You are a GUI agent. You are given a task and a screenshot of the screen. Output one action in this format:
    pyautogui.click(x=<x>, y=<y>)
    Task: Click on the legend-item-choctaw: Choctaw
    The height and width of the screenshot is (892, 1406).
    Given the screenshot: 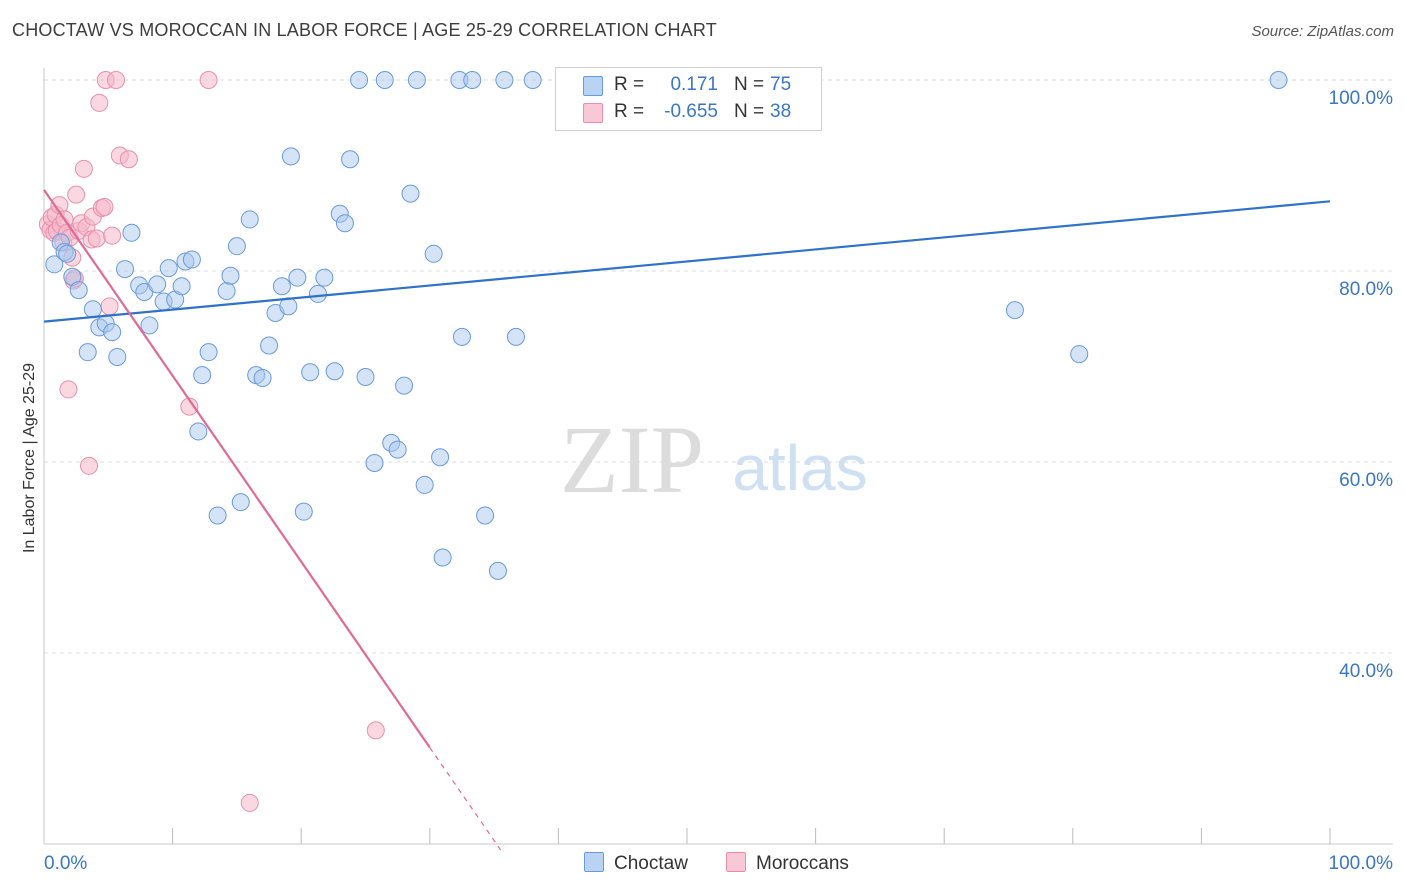 What is the action you would take?
    pyautogui.click(x=636, y=863)
    